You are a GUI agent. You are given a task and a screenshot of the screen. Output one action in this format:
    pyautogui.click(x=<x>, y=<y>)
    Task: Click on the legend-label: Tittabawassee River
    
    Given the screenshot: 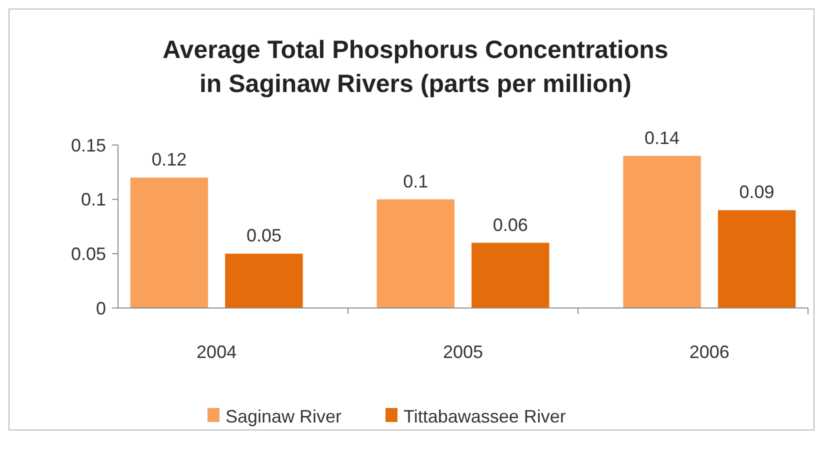 What is the action you would take?
    pyautogui.click(x=485, y=416)
    